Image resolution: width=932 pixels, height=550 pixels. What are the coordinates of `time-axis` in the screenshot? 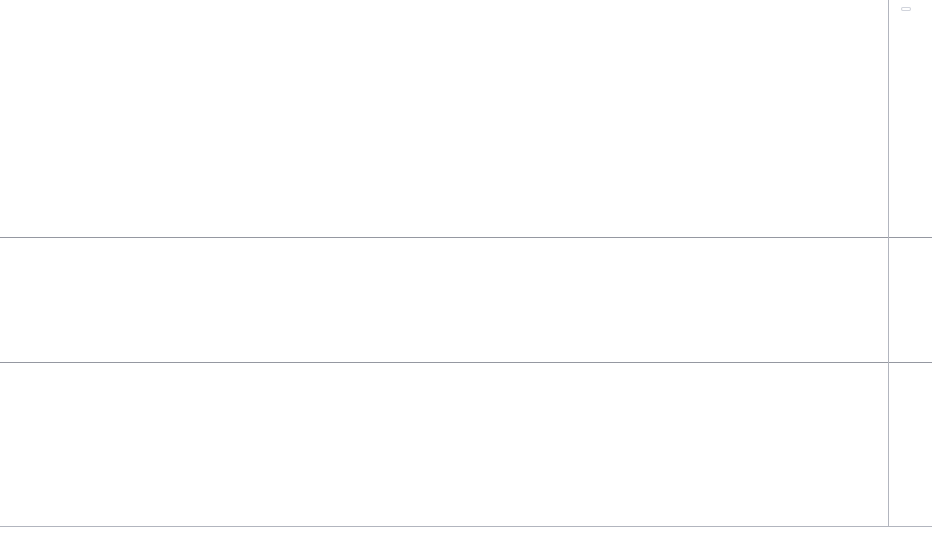 It's located at (466, 538).